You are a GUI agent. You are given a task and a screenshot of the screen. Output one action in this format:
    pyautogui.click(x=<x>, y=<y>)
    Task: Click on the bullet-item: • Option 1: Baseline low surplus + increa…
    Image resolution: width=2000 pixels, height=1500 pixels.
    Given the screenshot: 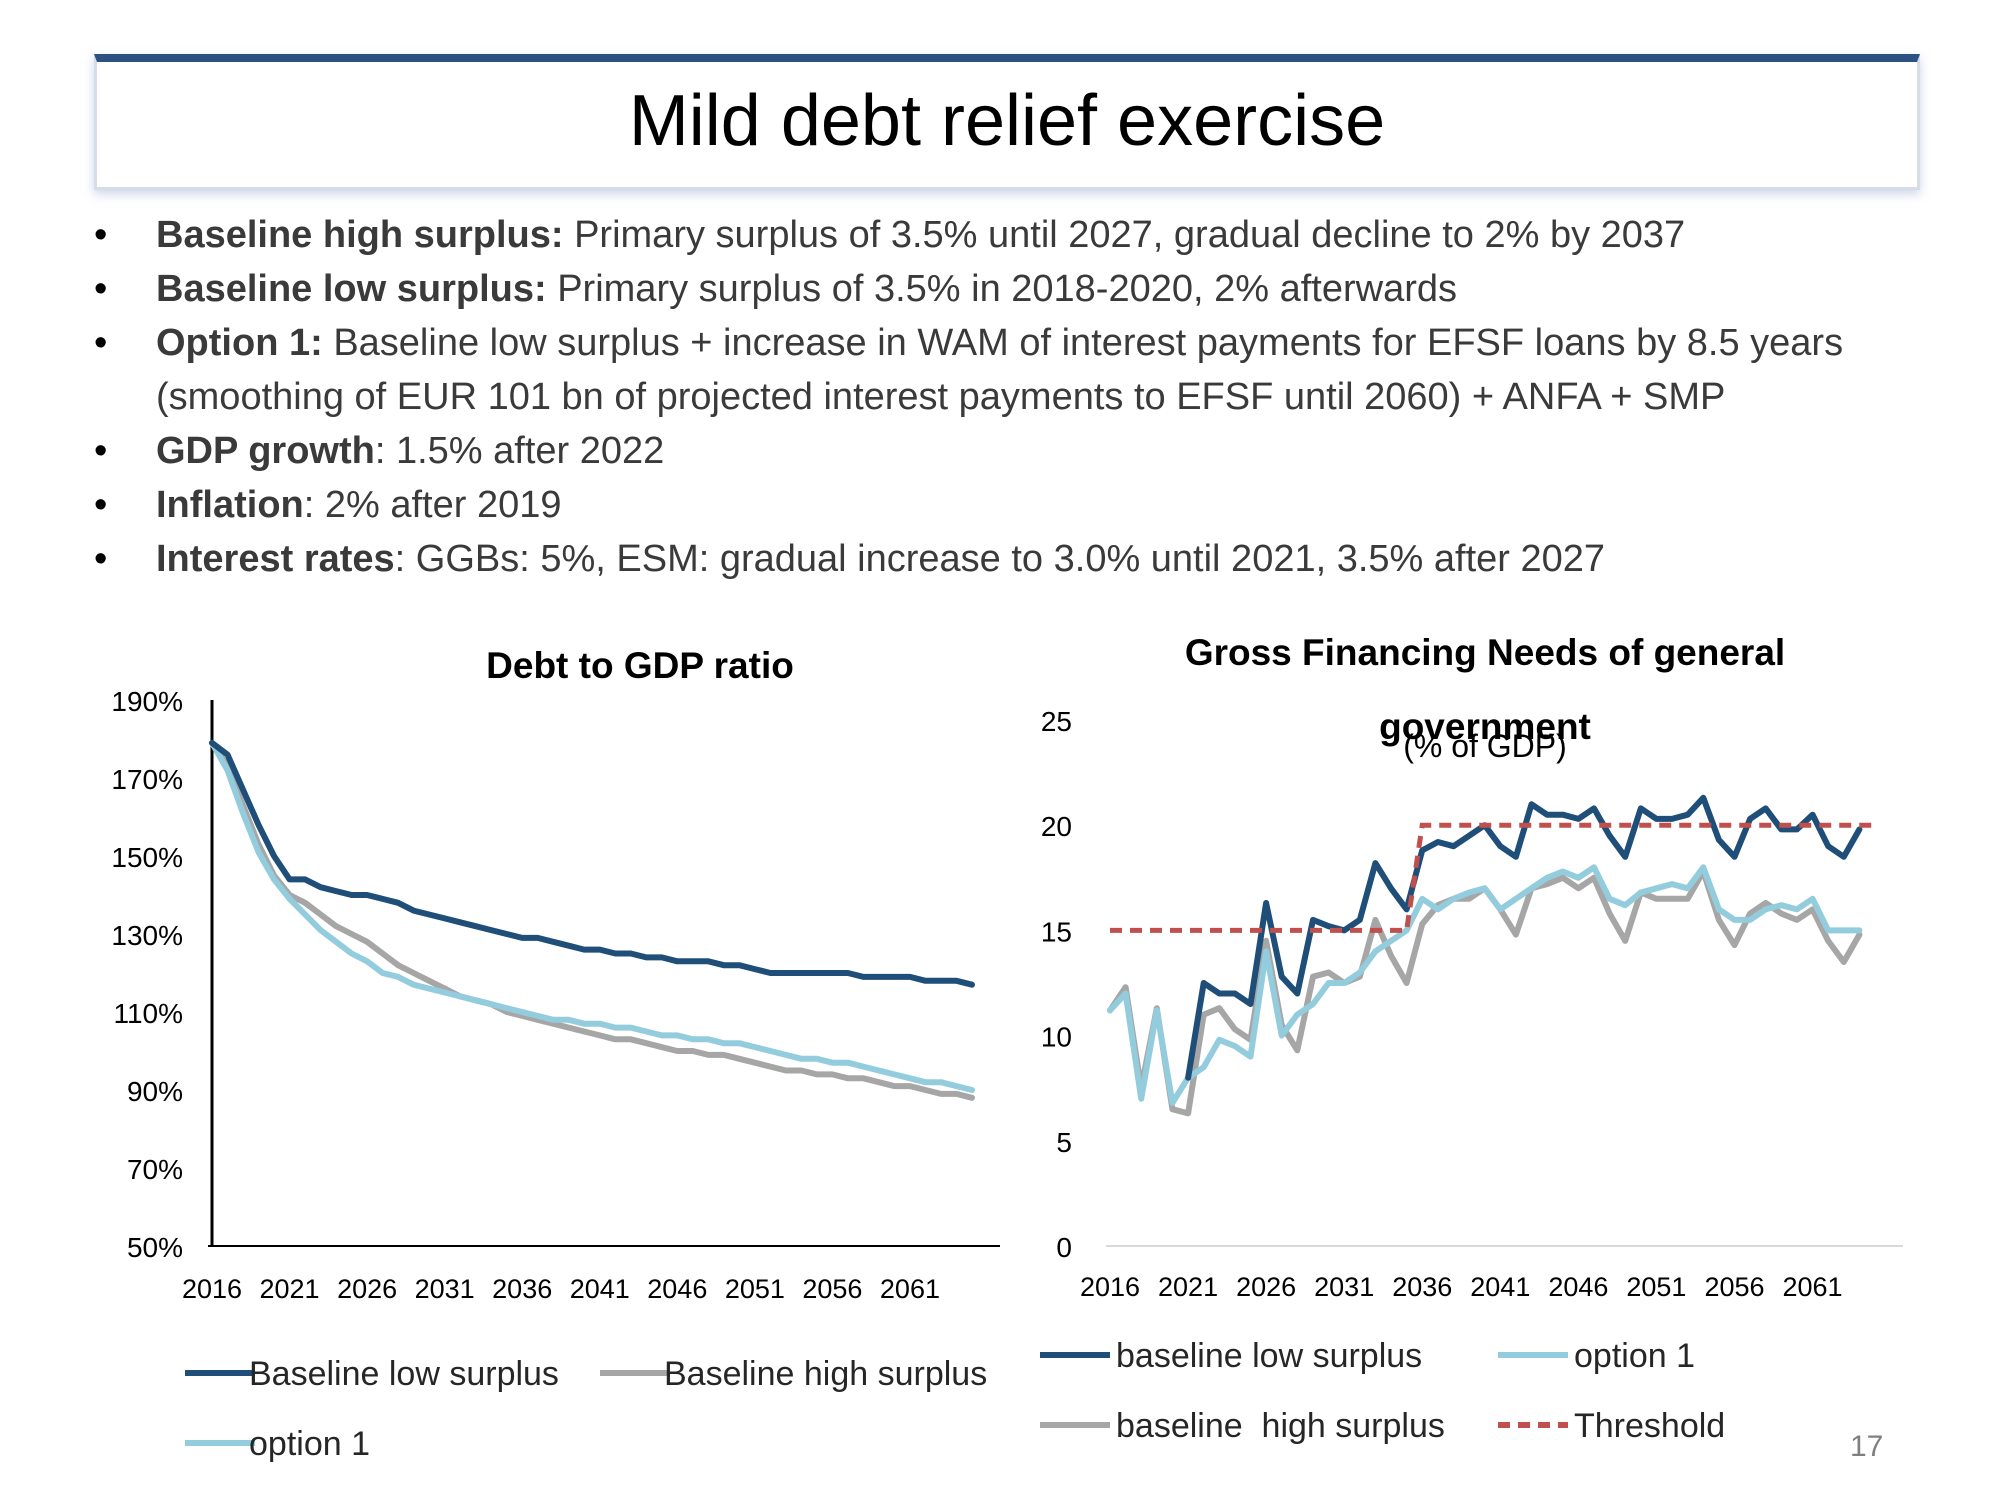 What is the action you would take?
    pyautogui.click(x=1024, y=370)
    